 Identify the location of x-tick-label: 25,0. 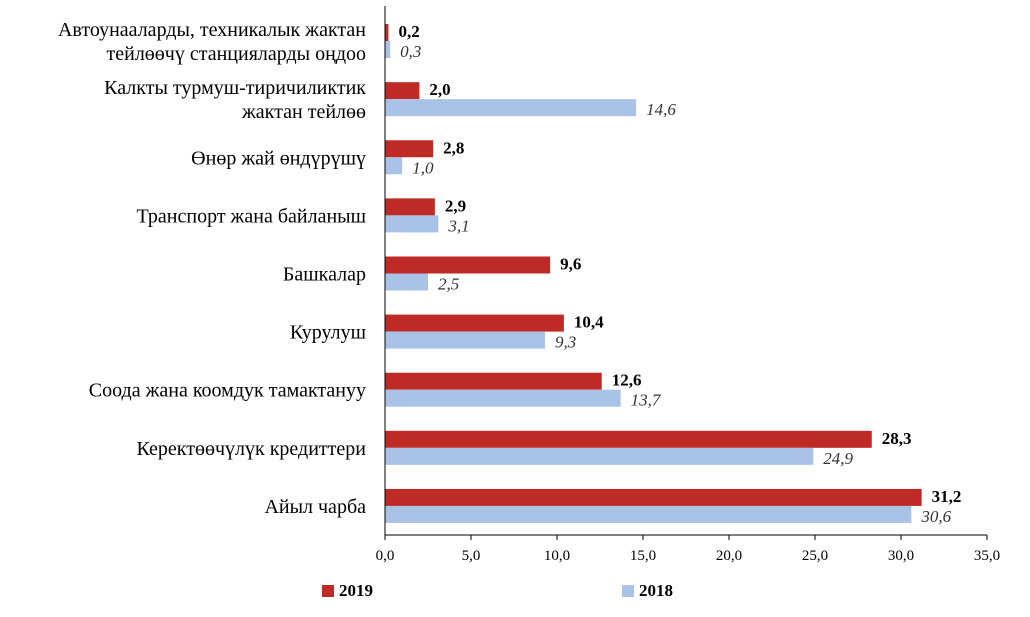
(815, 556).